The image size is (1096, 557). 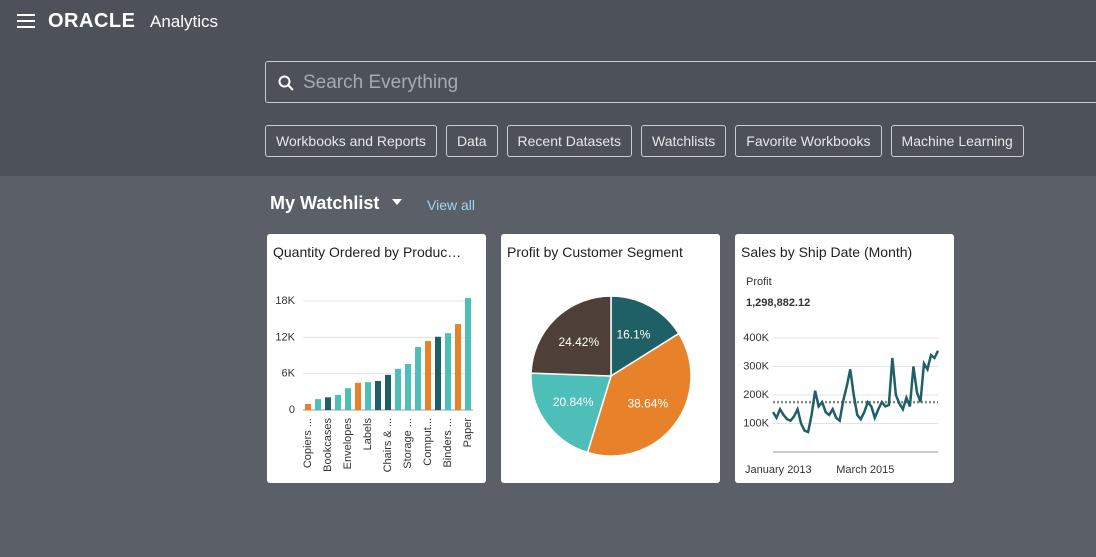 I want to click on x-tick-label: March 2015, so click(x=865, y=470).